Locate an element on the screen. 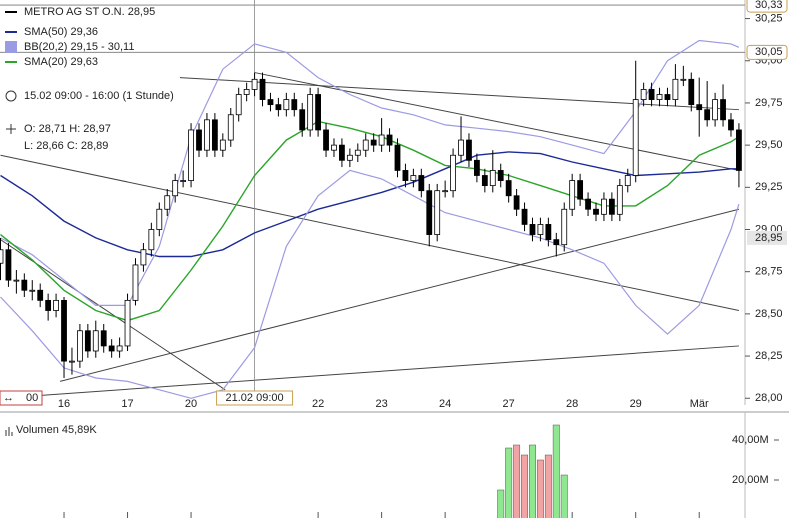  y-tick-label: 29,25 is located at coordinates (769, 187).